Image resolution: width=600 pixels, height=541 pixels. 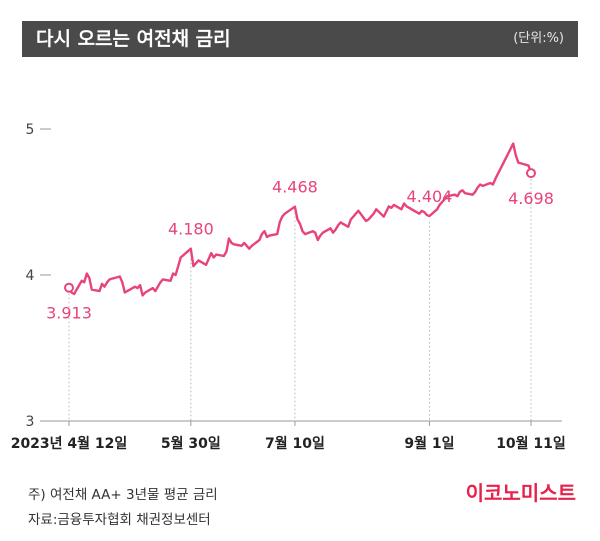 What do you see at coordinates (430, 196) in the screenshot?
I see `data-label-3: 4.404` at bounding box center [430, 196].